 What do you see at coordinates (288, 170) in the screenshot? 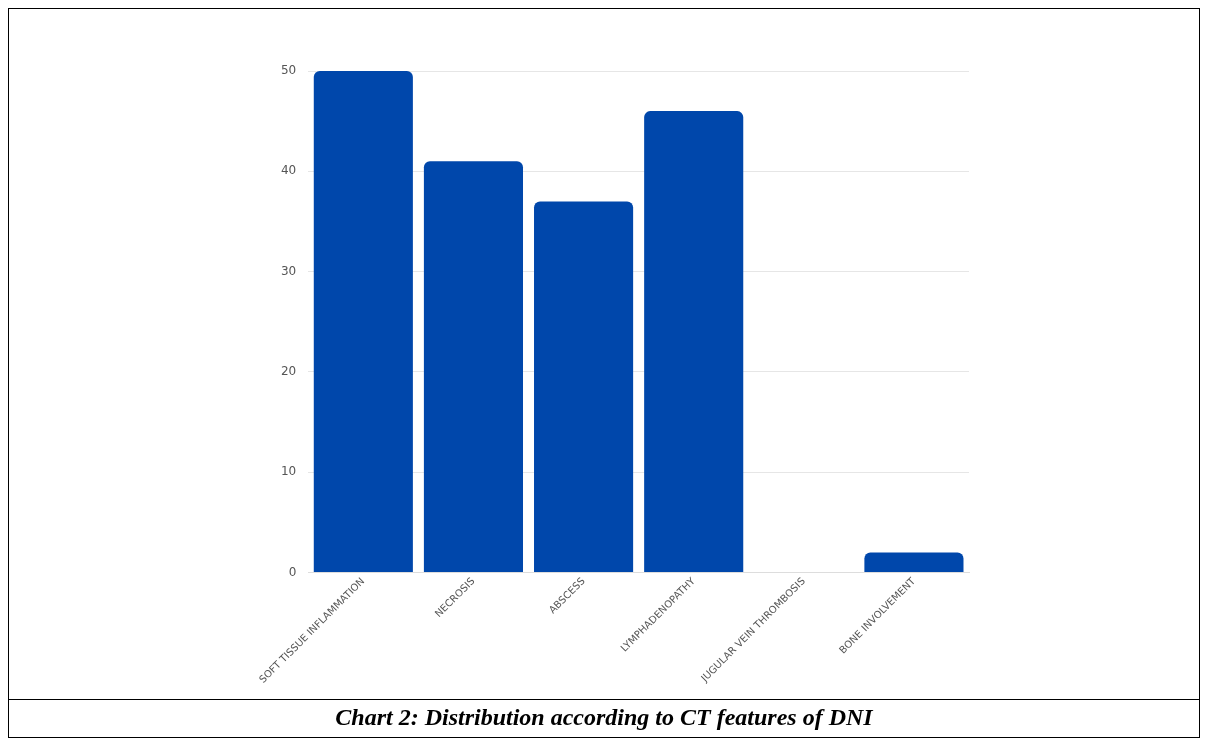
I see `y-tick-label: 40` at bounding box center [288, 170].